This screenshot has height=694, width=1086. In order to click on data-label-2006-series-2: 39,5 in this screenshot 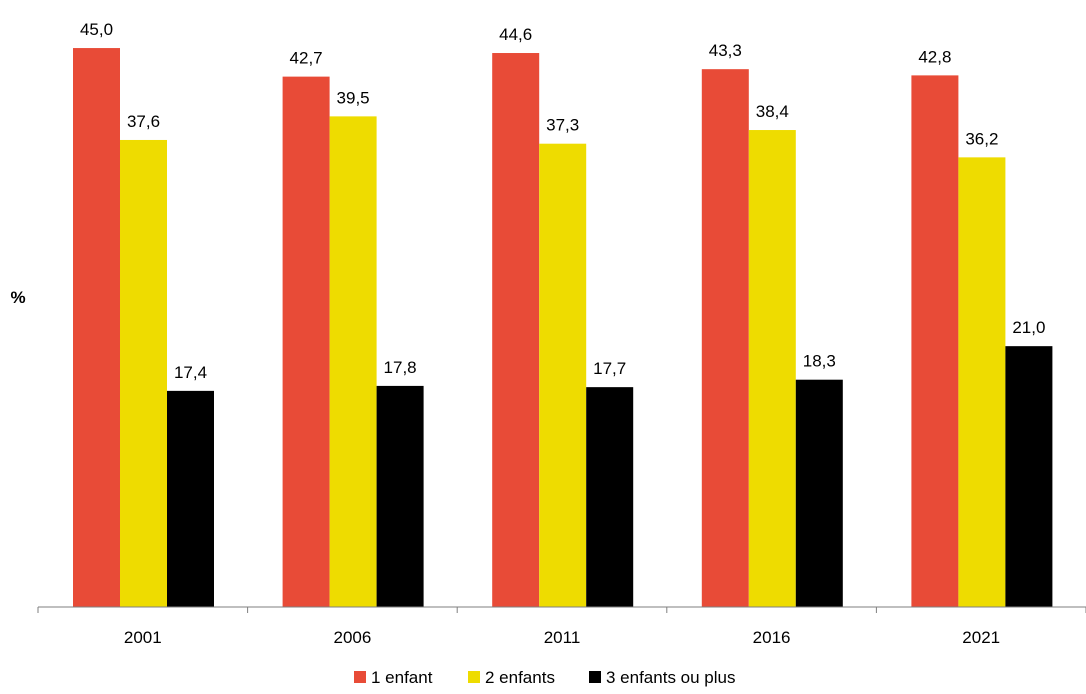, I will do `click(353, 97)`.